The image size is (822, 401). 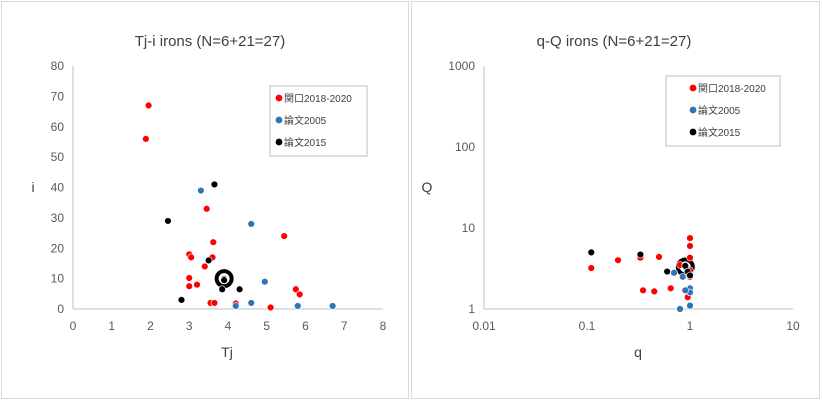 What do you see at coordinates (58, 157) in the screenshot?
I see `y-tick-label-left: 50` at bounding box center [58, 157].